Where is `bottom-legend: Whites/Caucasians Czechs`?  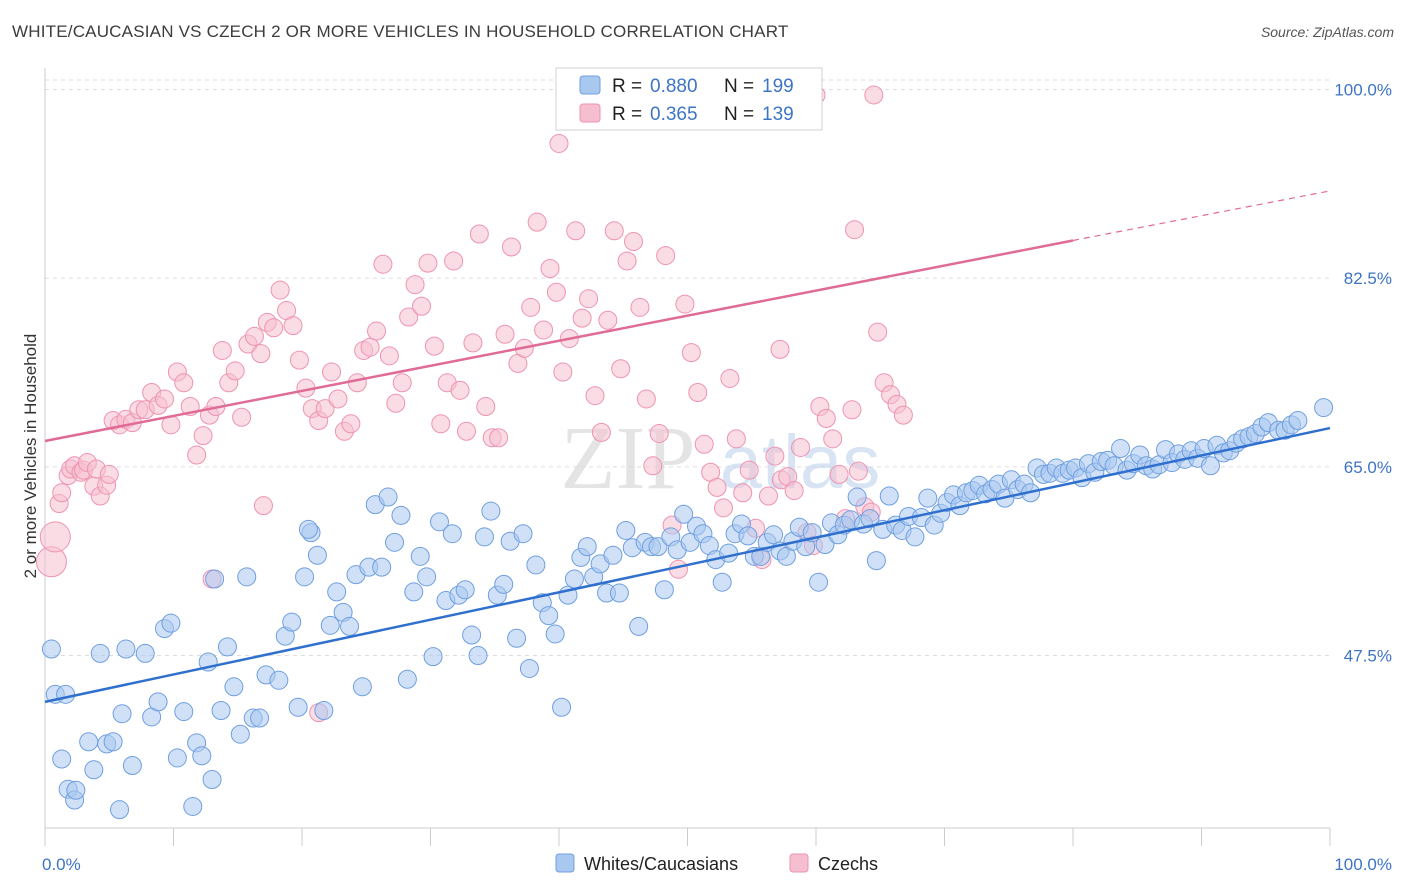 bottom-legend: Whites/Caucasians Czechs is located at coordinates (716, 863).